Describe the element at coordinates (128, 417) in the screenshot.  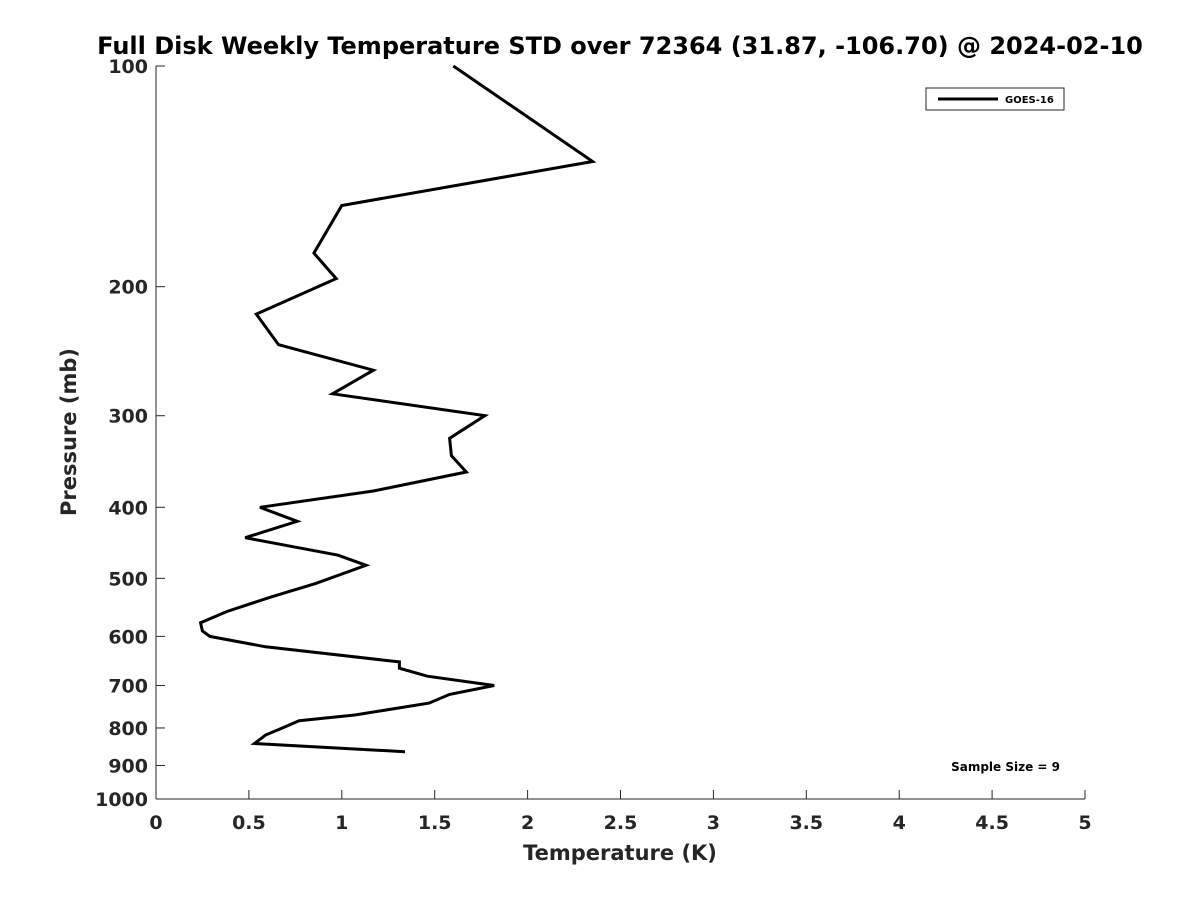
I see `y-tick-label: 300` at that location.